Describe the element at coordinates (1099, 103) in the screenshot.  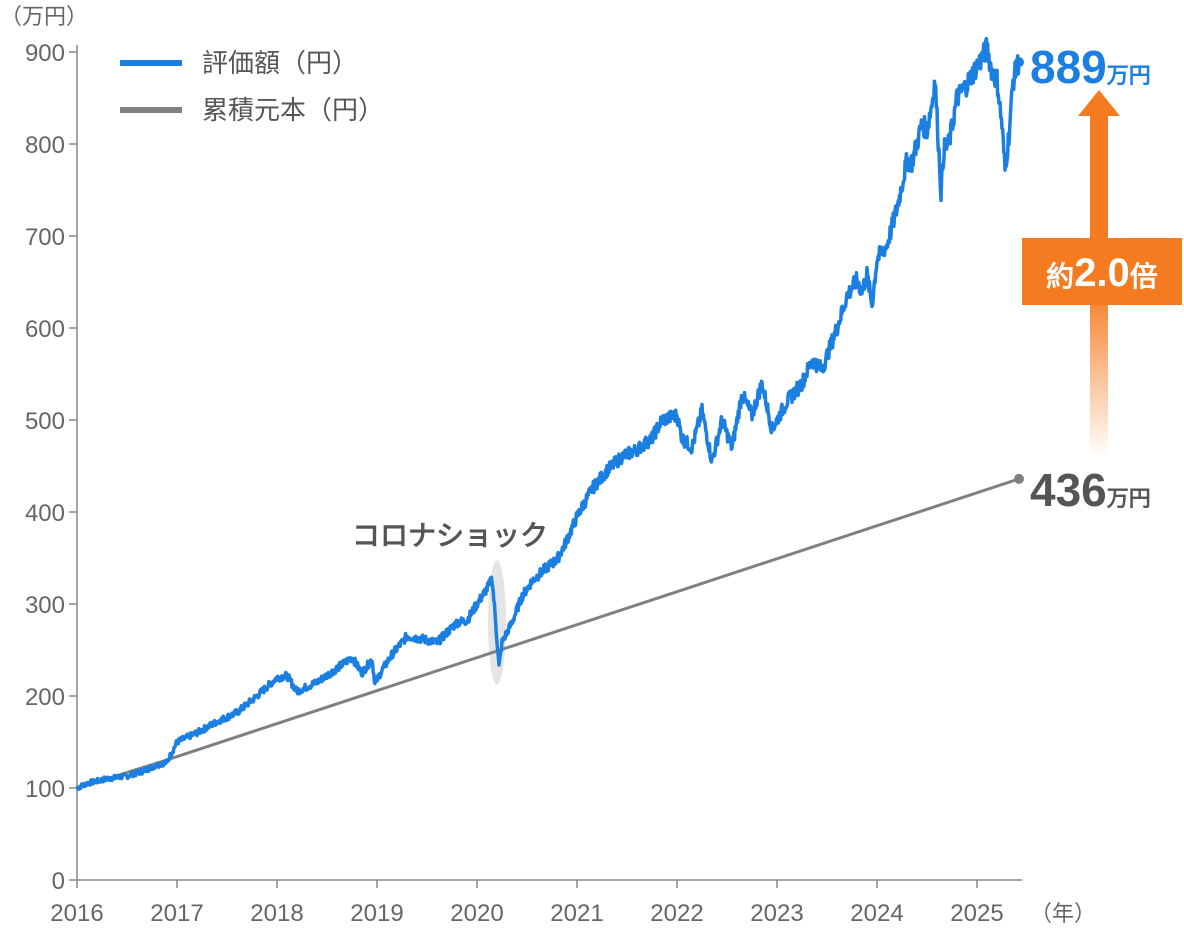
I see `growth-arrow-head` at that location.